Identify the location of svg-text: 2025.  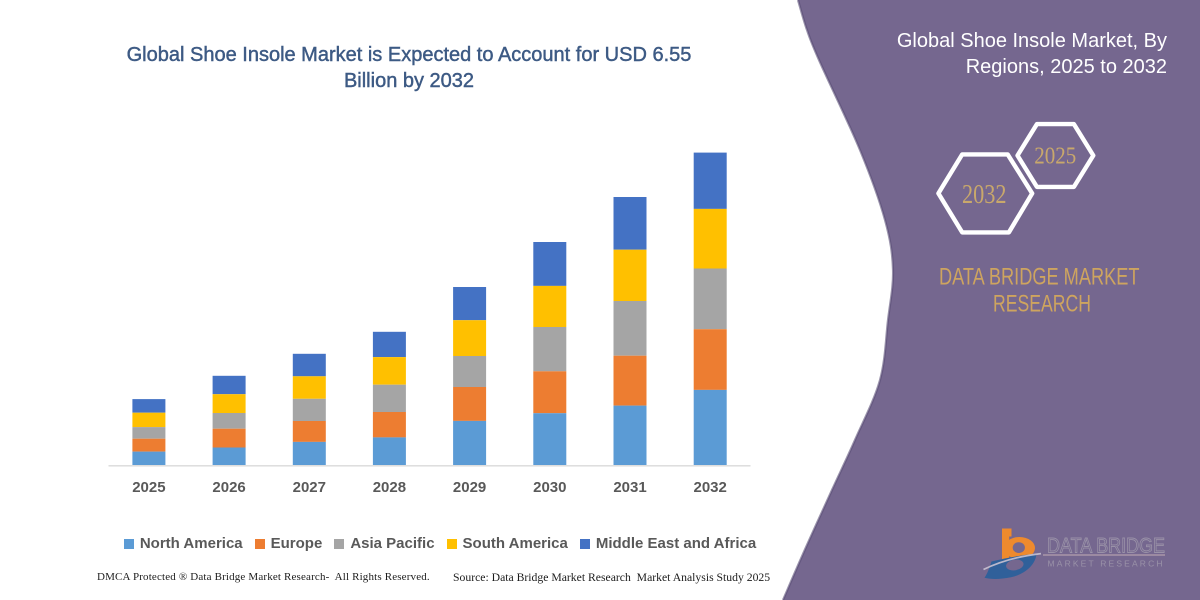
(1055, 156).